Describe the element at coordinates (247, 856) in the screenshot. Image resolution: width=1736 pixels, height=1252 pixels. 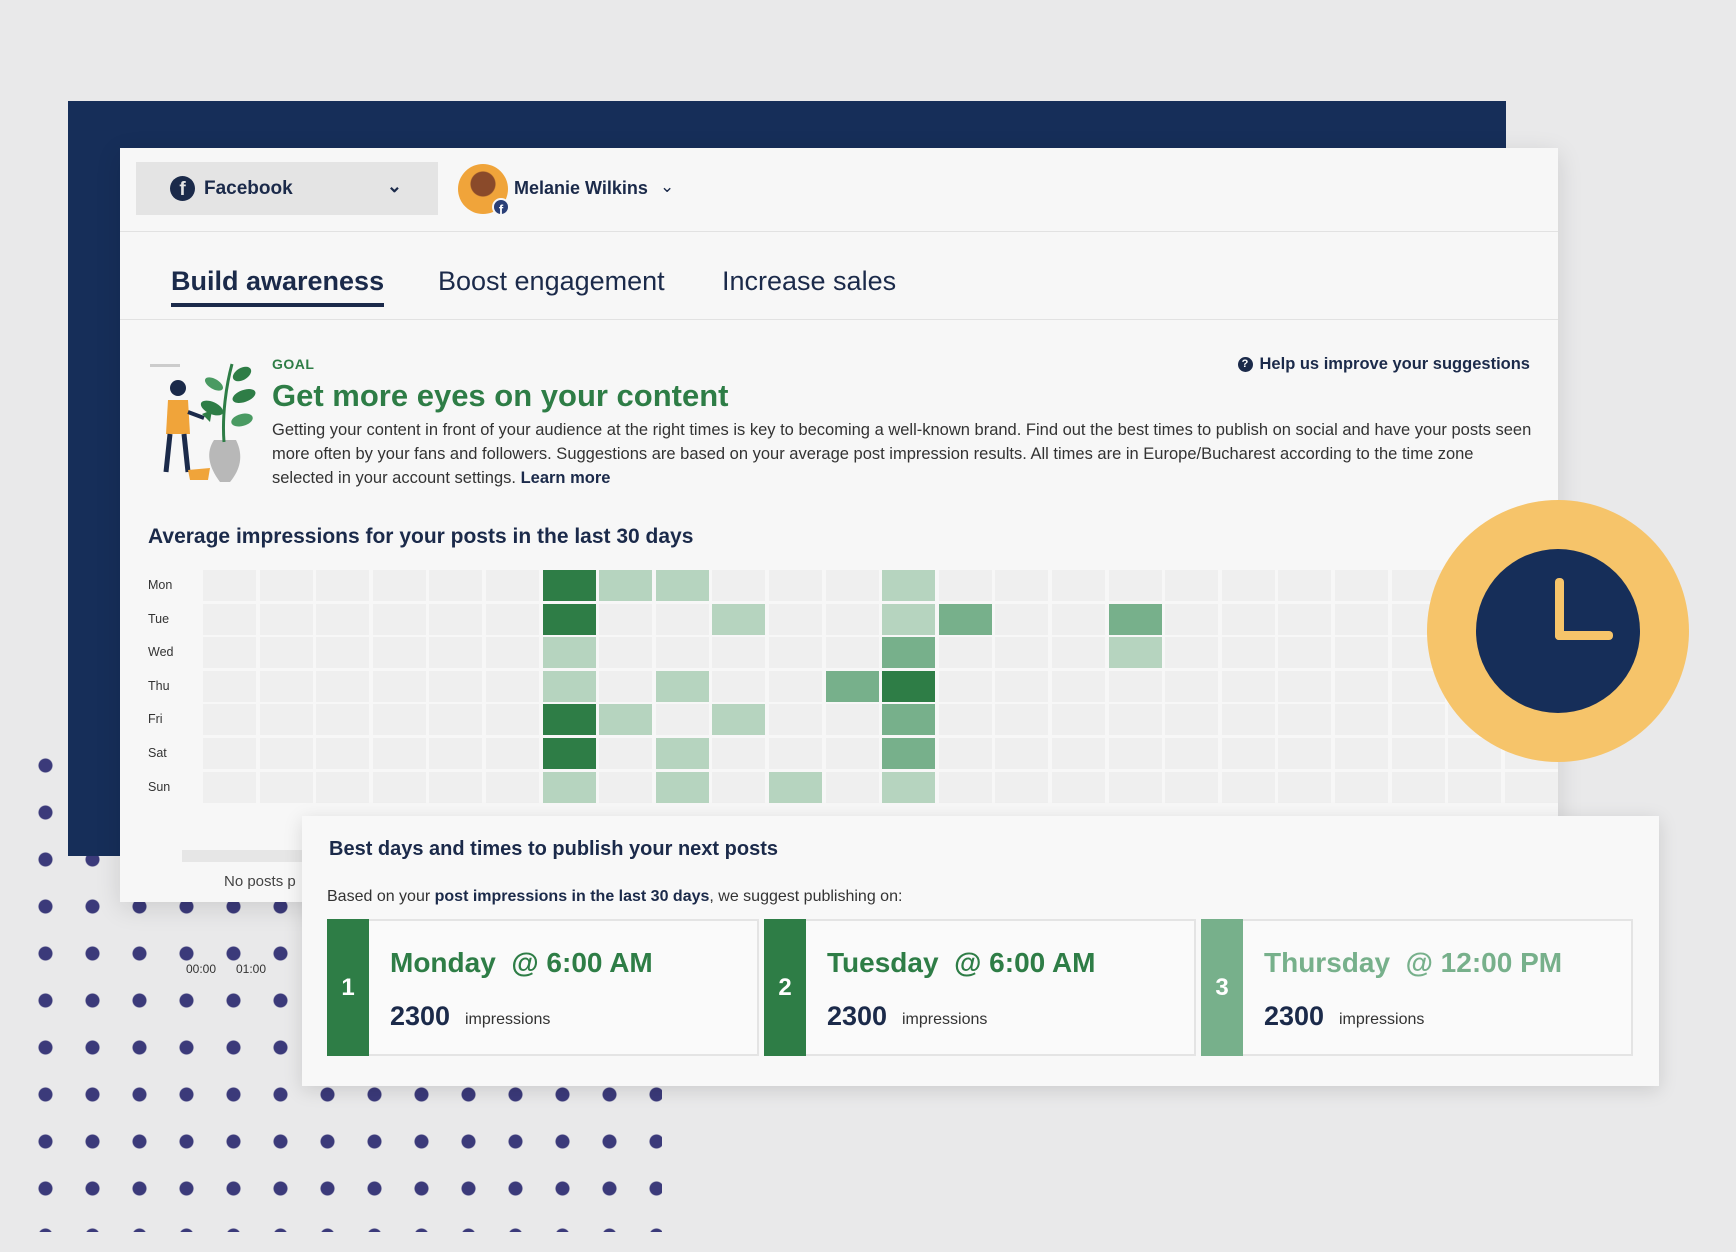
I see `heatmap-scrollbar` at that location.